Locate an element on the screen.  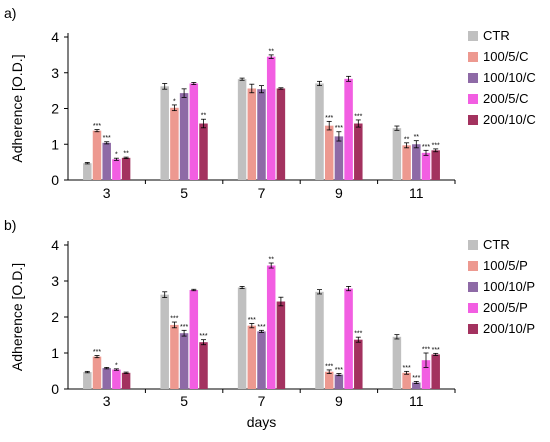
panel-label: a) is located at coordinates (10, 13).